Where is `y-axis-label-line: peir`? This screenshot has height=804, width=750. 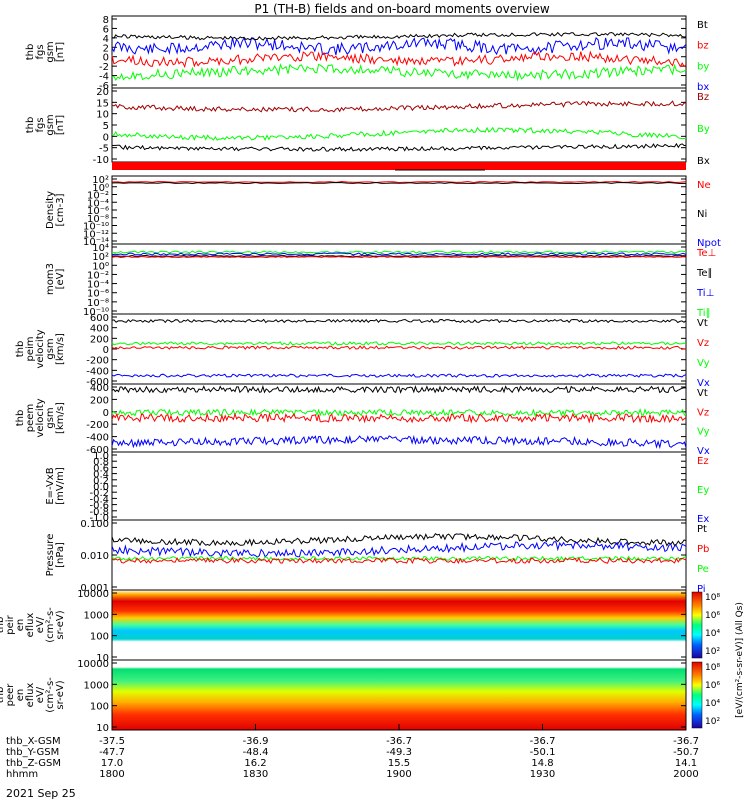 y-axis-label-line: peir is located at coordinates (10, 624).